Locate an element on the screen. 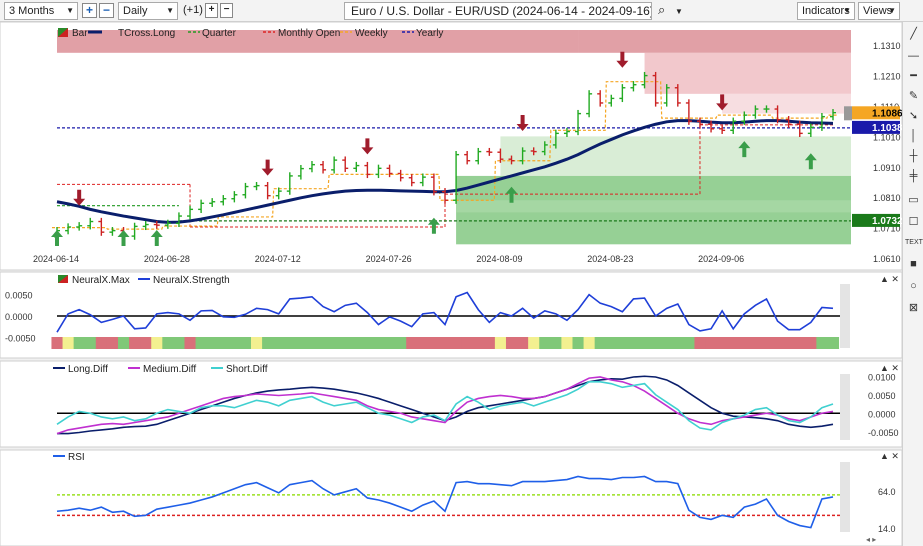 This screenshot has width=923, height=546. date-tick-label: 2024-08-23 is located at coordinates (610, 259).